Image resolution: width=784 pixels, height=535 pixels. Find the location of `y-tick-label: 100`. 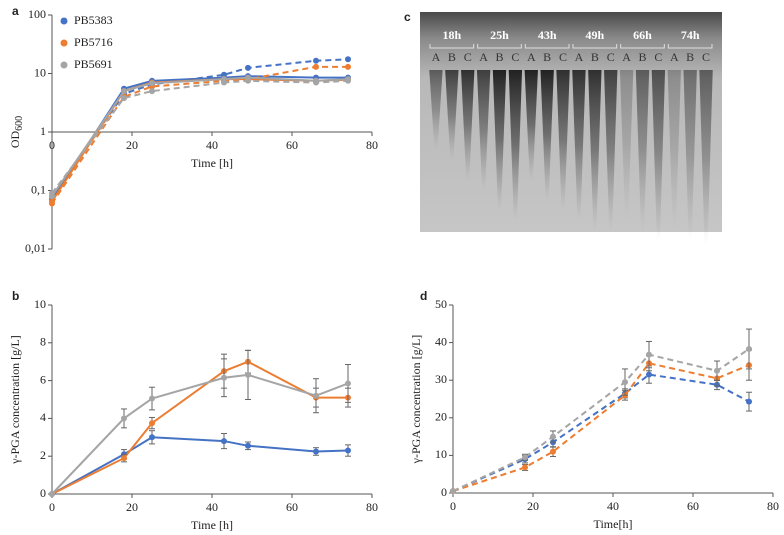

y-tick-label: 100 is located at coordinates (37, 14).